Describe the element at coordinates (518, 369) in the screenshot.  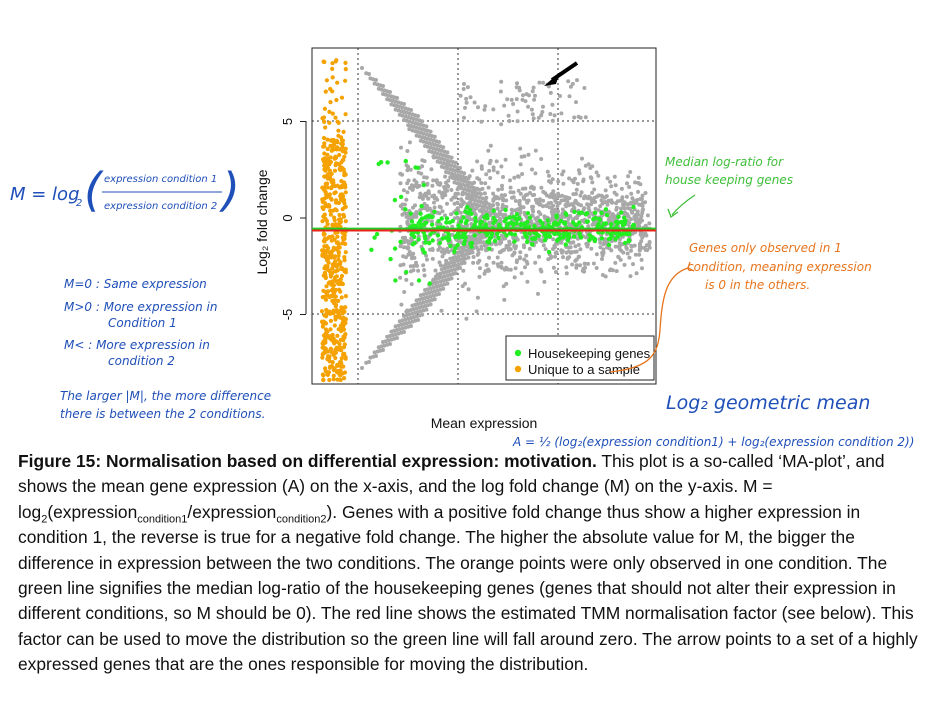
I see `legend-orange-marker` at that location.